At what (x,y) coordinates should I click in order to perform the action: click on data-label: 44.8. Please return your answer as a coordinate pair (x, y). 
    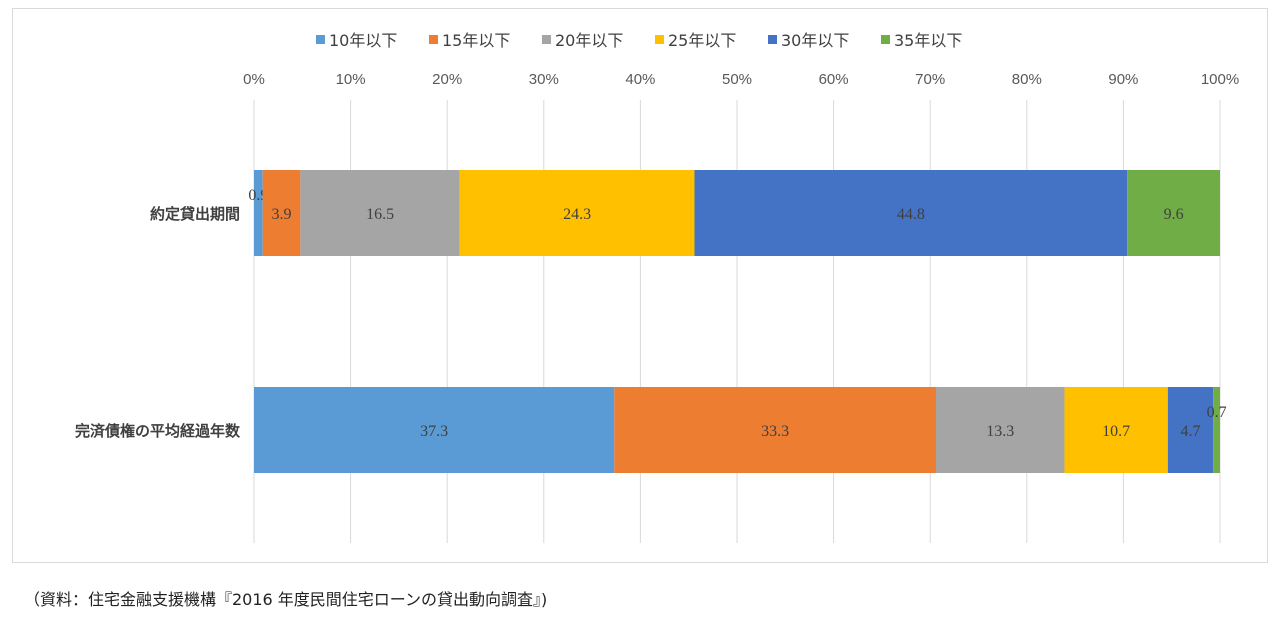
    Looking at the image, I should click on (911, 214).